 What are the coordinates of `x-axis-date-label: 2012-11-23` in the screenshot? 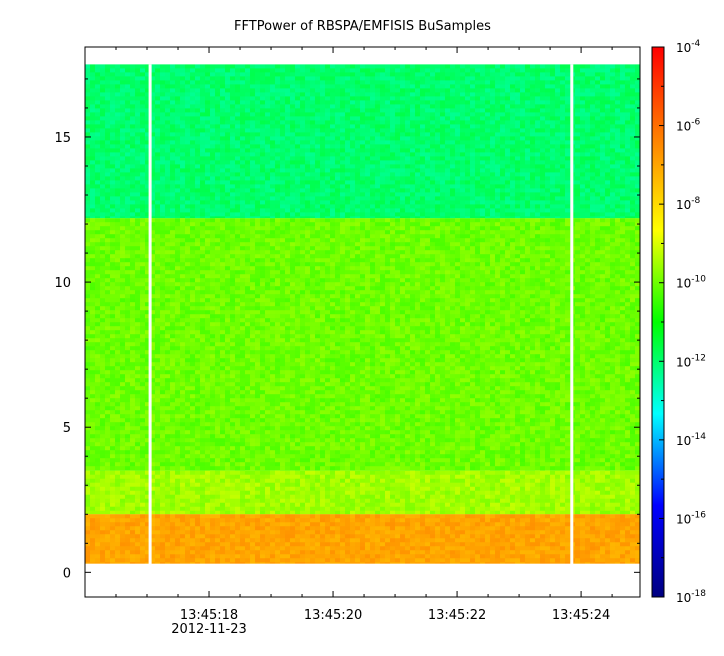 It's located at (209, 629).